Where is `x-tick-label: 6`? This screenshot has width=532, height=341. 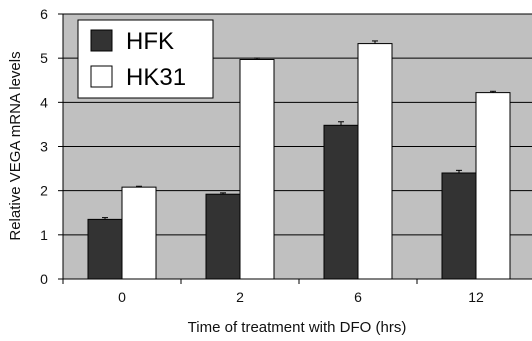
x-tick-label: 6 is located at coordinates (358, 297).